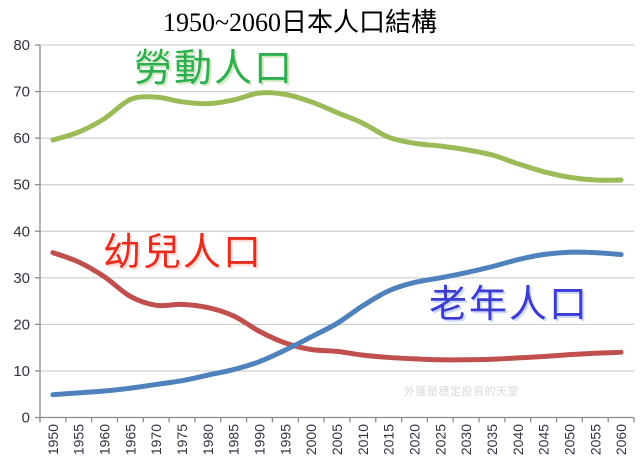  What do you see at coordinates (544, 439) in the screenshot?
I see `x-tick-label: 2045` at bounding box center [544, 439].